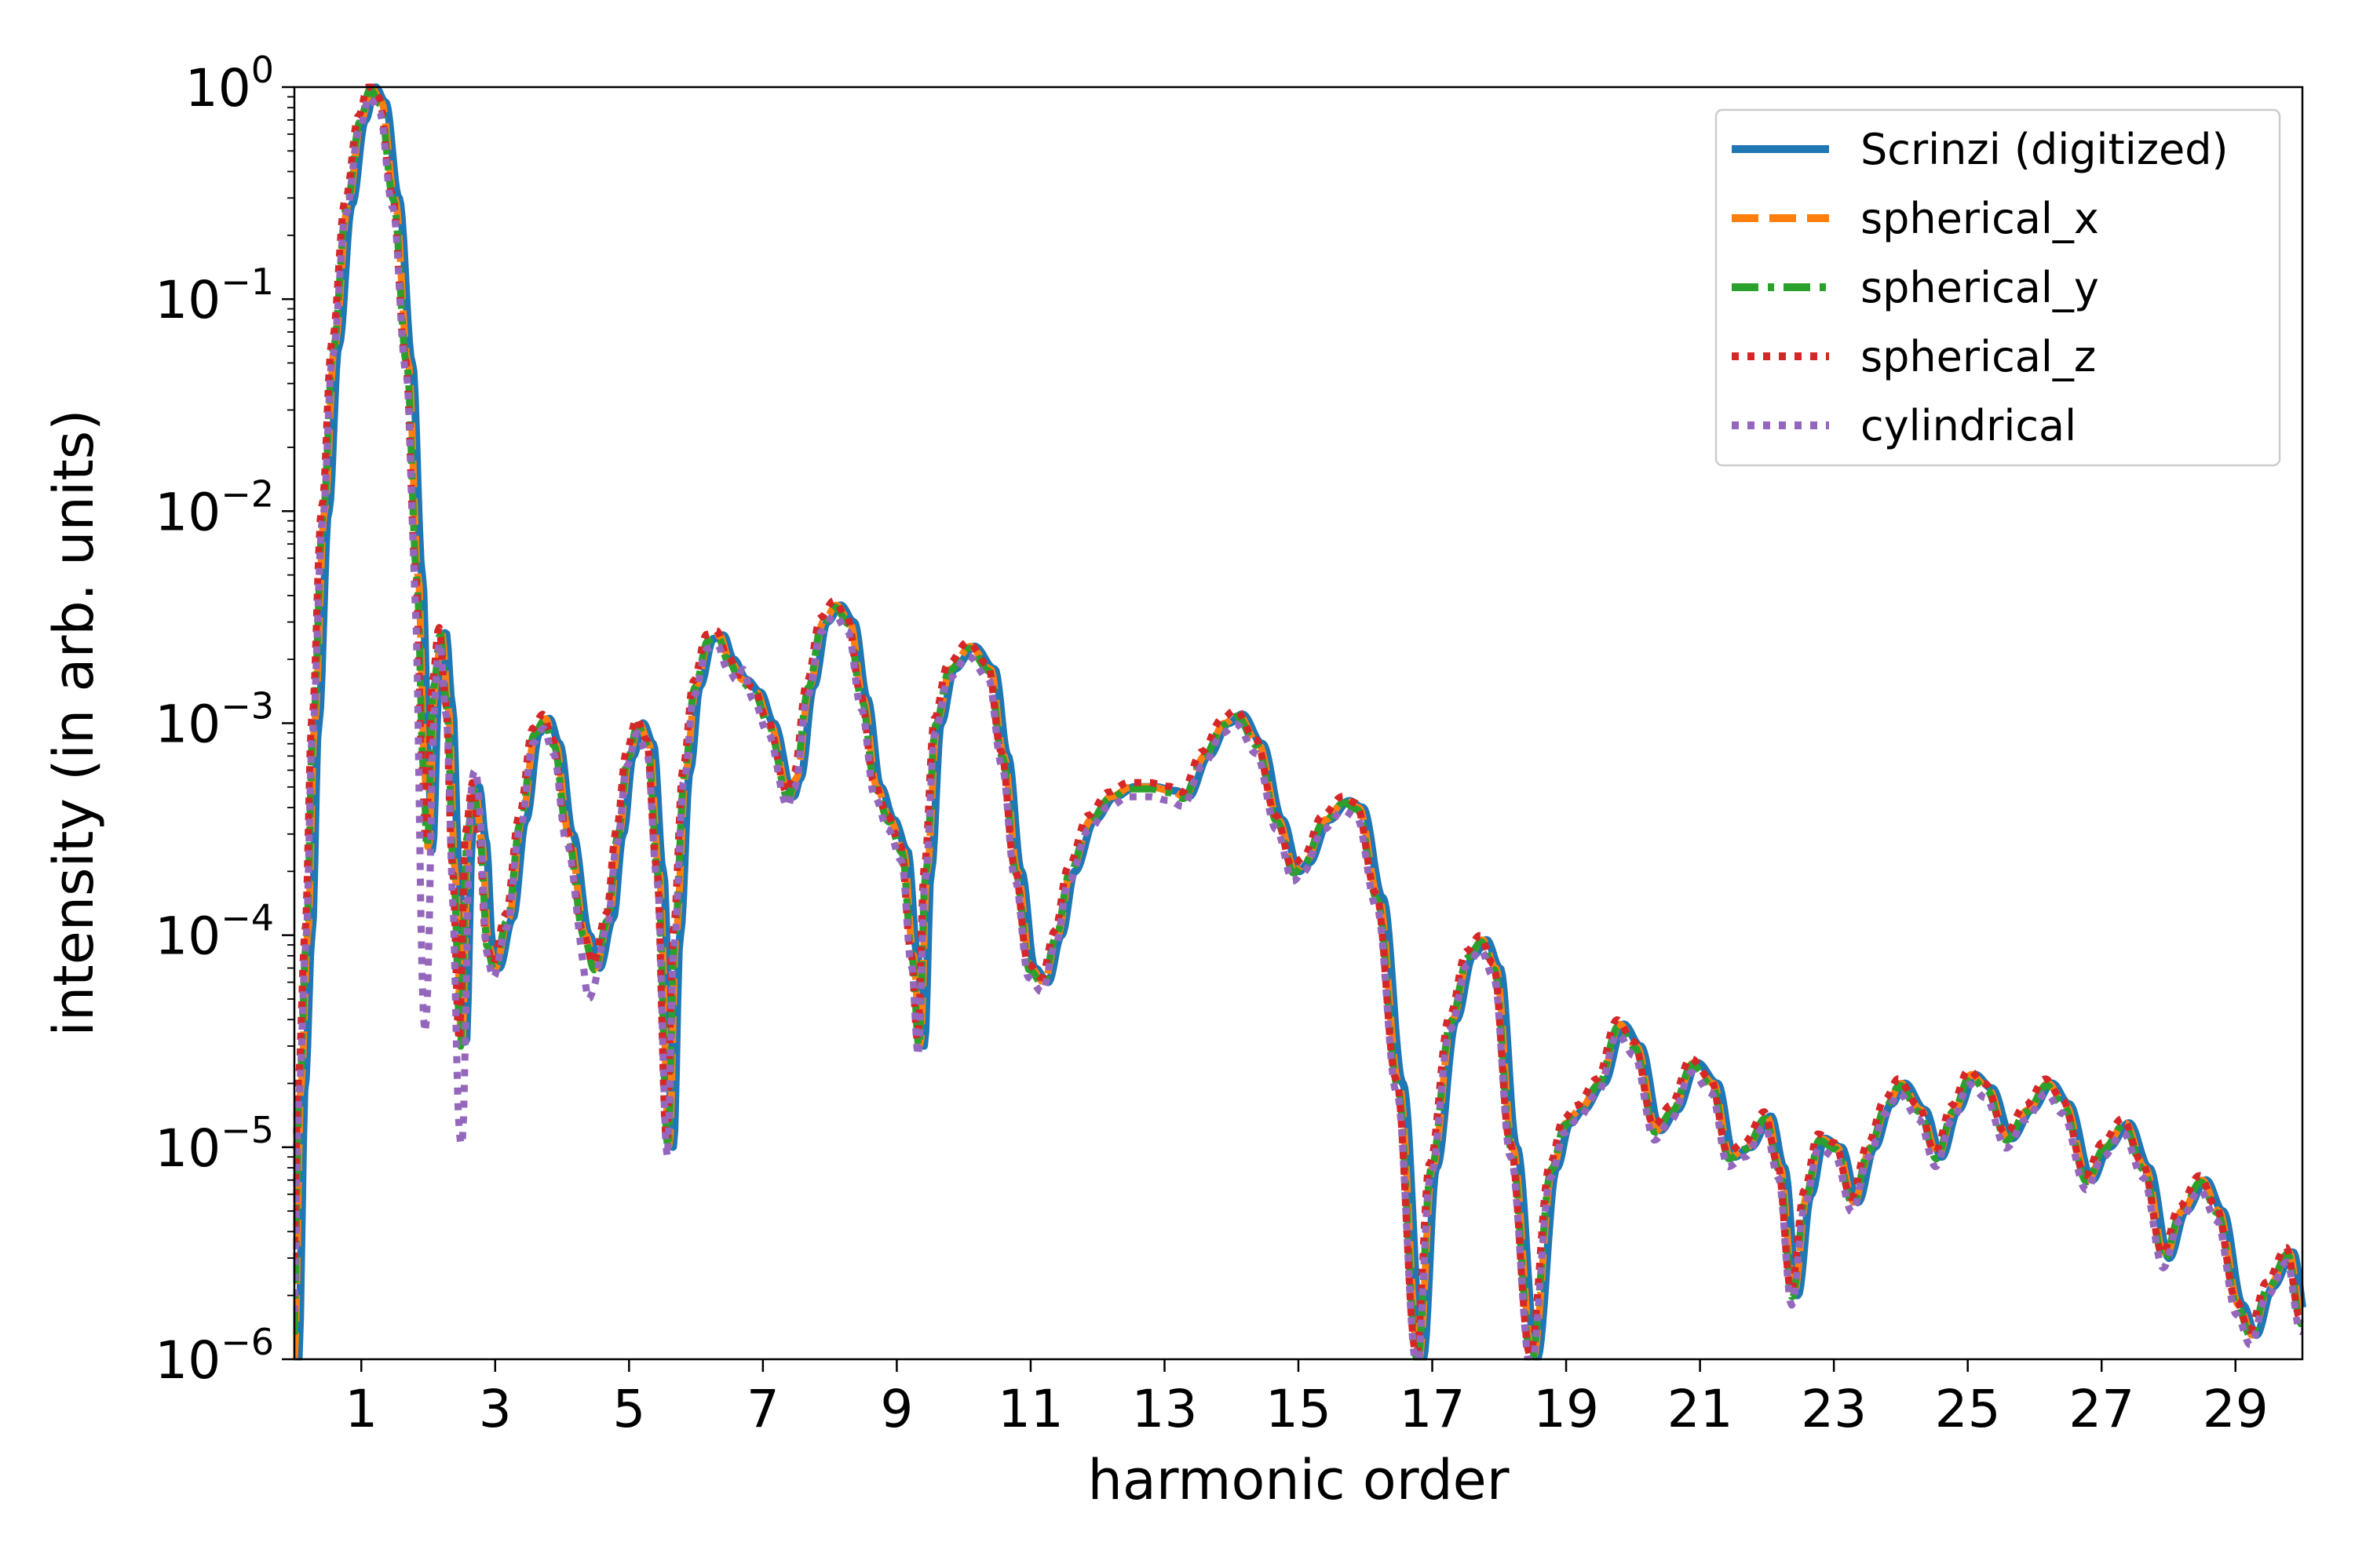  Describe the element at coordinates (1298, 1409) in the screenshot. I see `x-tick-label: 15` at that location.